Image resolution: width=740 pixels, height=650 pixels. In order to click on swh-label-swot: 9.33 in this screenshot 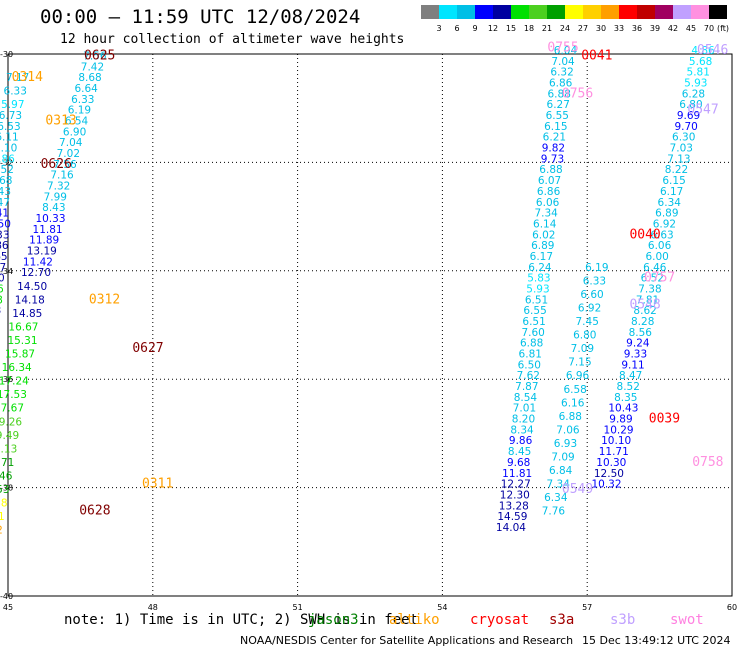, I will do `click(635, 355)`.